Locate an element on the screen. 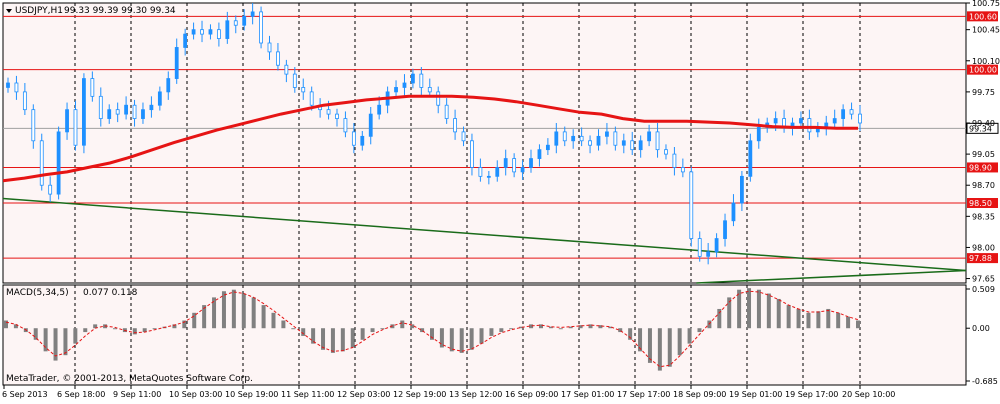  time-tick-label: 17 Sep 01:00 is located at coordinates (587, 394).